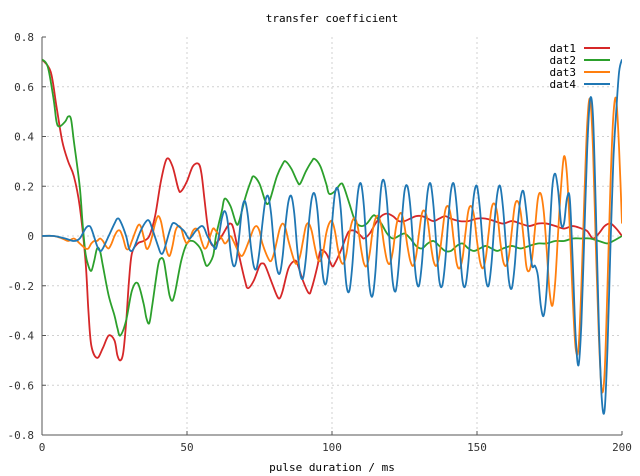 This screenshot has height=476, width=640. Describe the element at coordinates (332, 18) in the screenshot. I see `chart-title: transfer coefficient` at that location.